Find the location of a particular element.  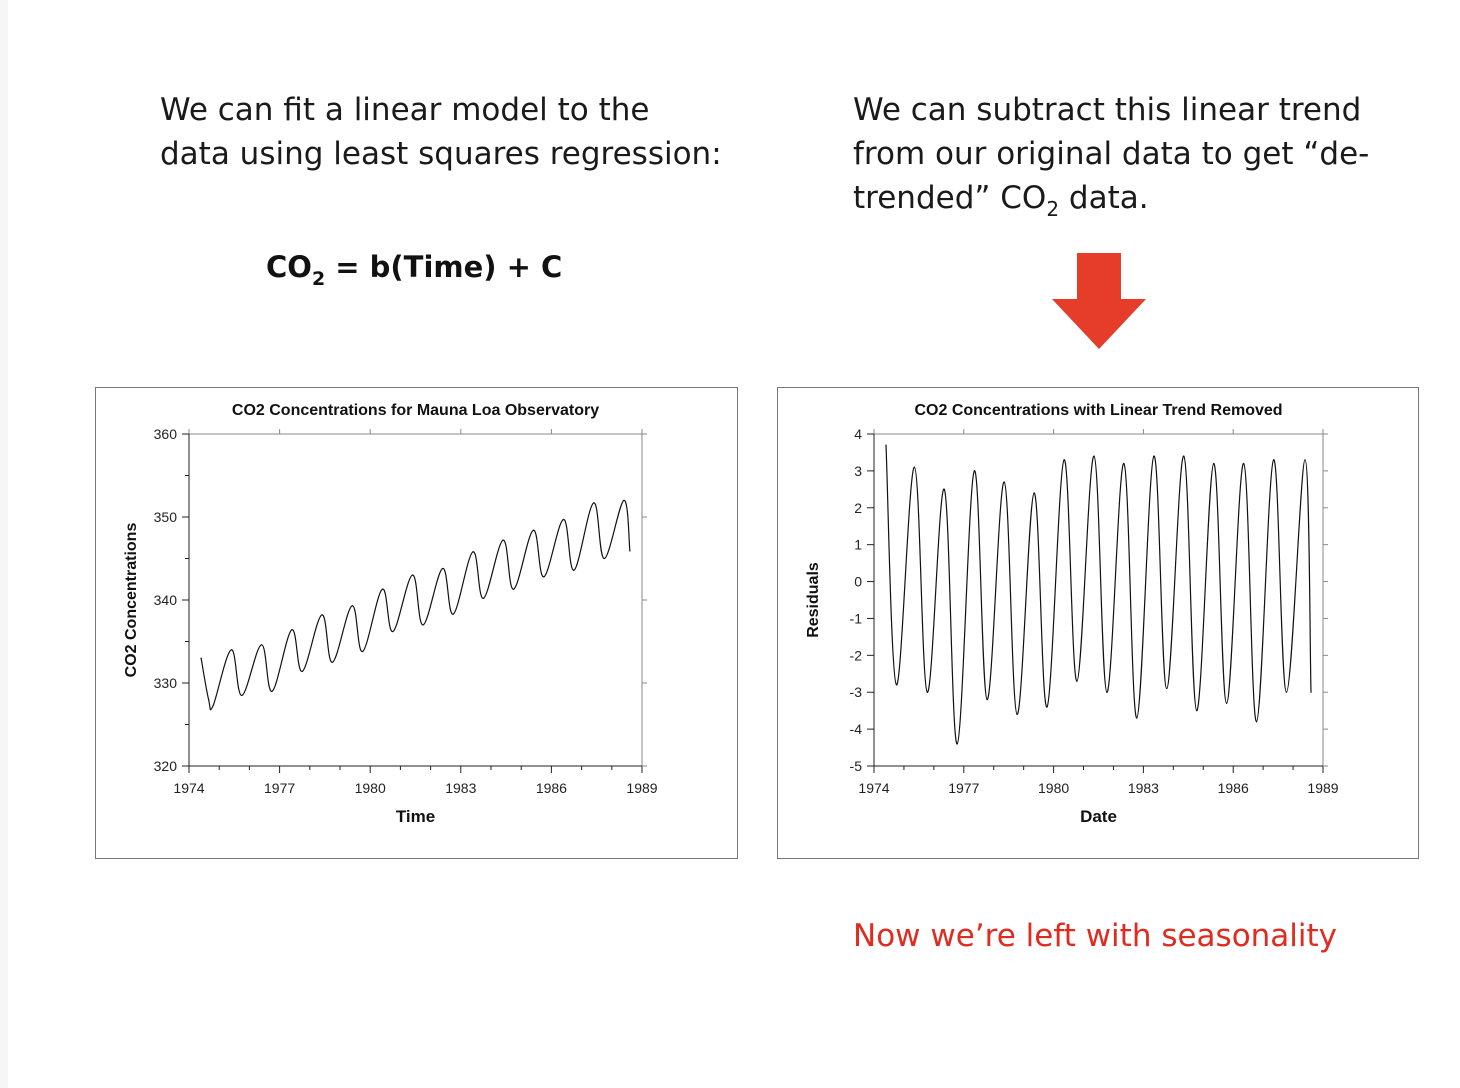

y-tick-label: -3 is located at coordinates (856, 692).